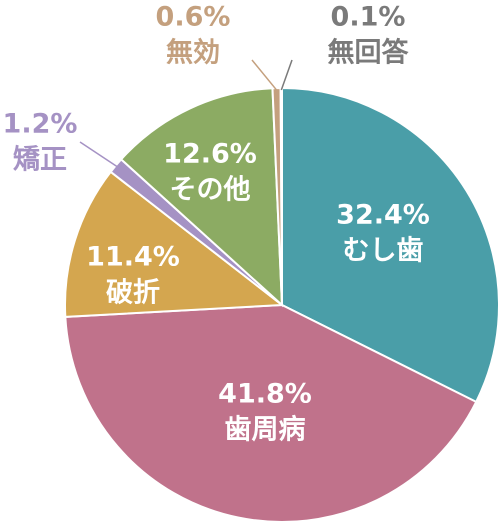  What do you see at coordinates (265, 394) in the screenshot?
I see `value-label: 41.8%` at bounding box center [265, 394].